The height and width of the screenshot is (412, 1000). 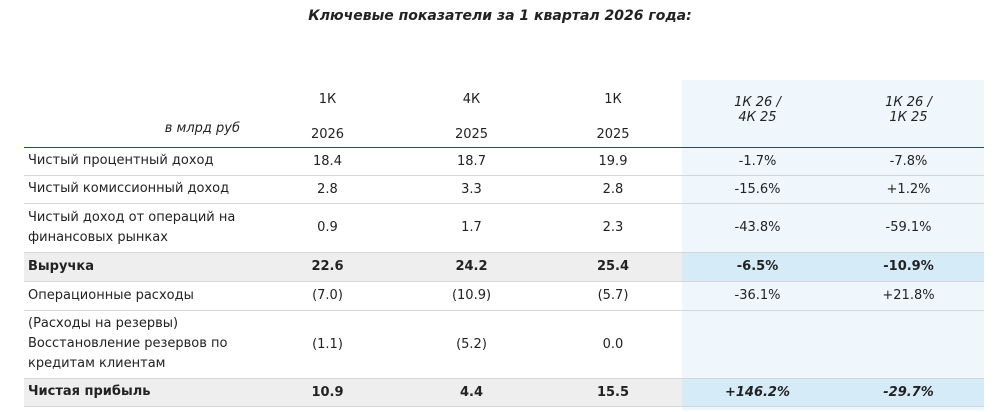 I want to click on cell-value: 22.6, so click(x=327, y=267).